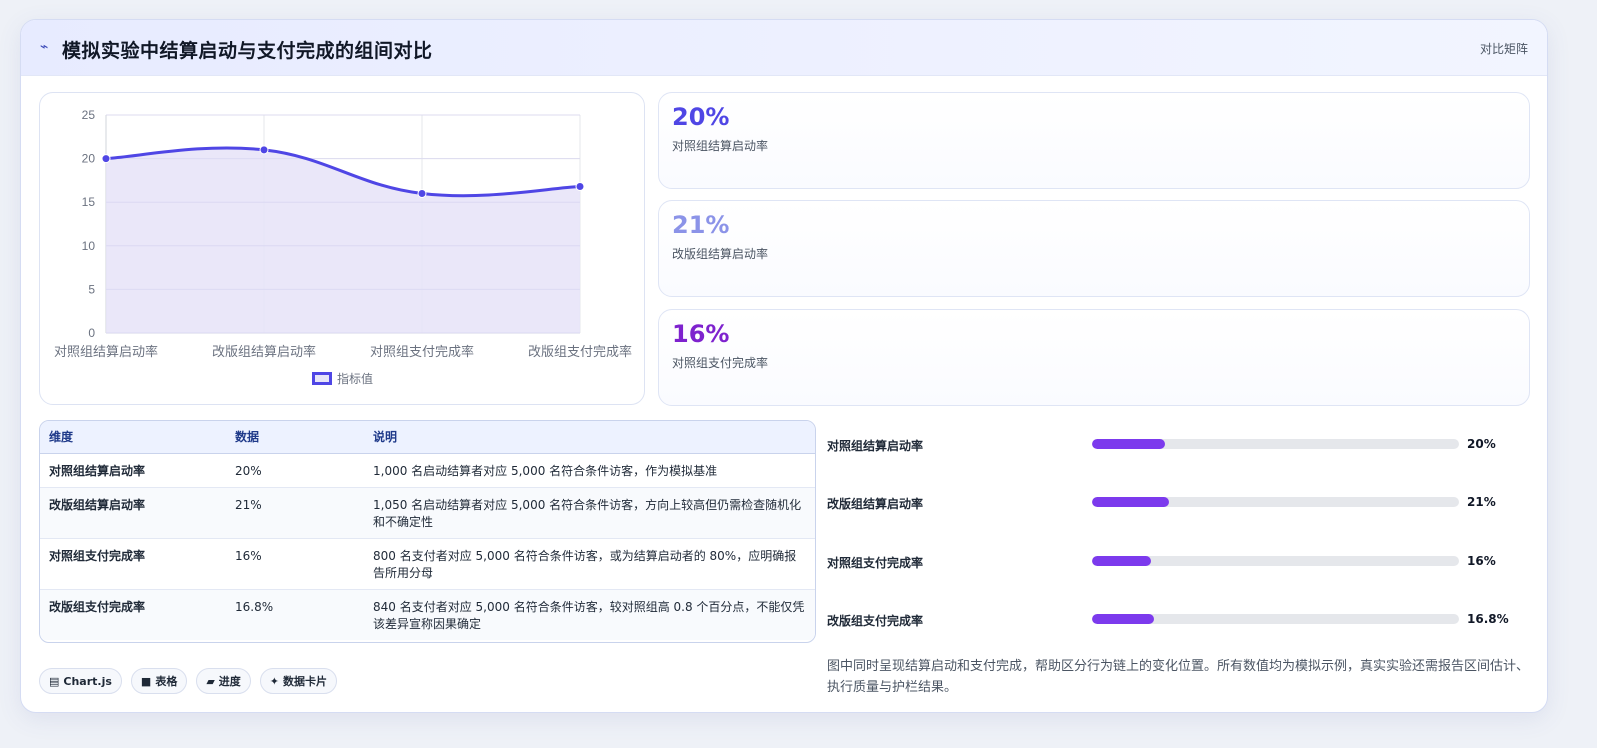 This screenshot has width=1597, height=748. What do you see at coordinates (89, 115) in the screenshot?
I see `y-tick-label: 25` at bounding box center [89, 115].